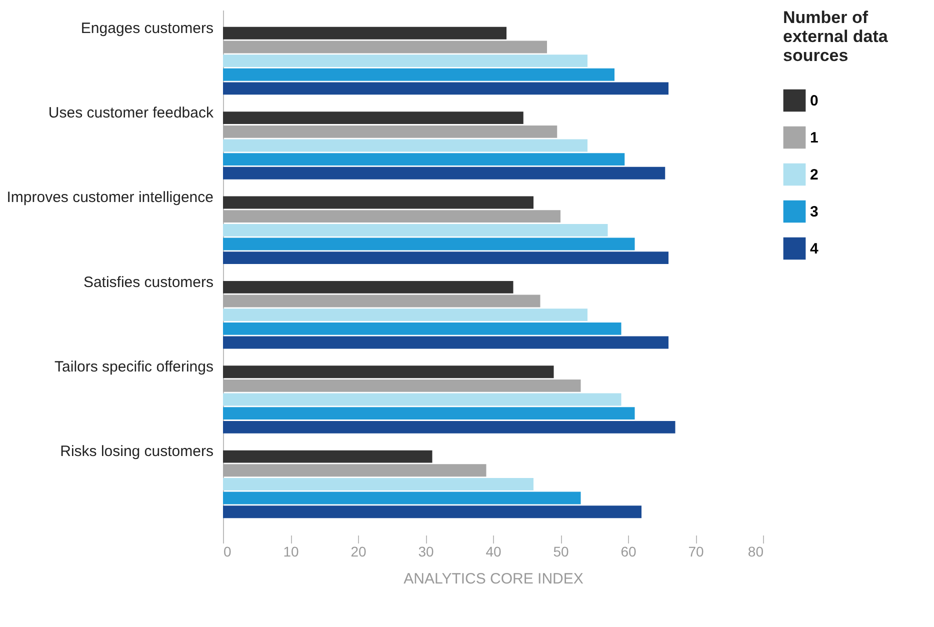 The width and height of the screenshot is (934, 627). Describe the element at coordinates (814, 175) in the screenshot. I see `legend-label: 2` at that location.